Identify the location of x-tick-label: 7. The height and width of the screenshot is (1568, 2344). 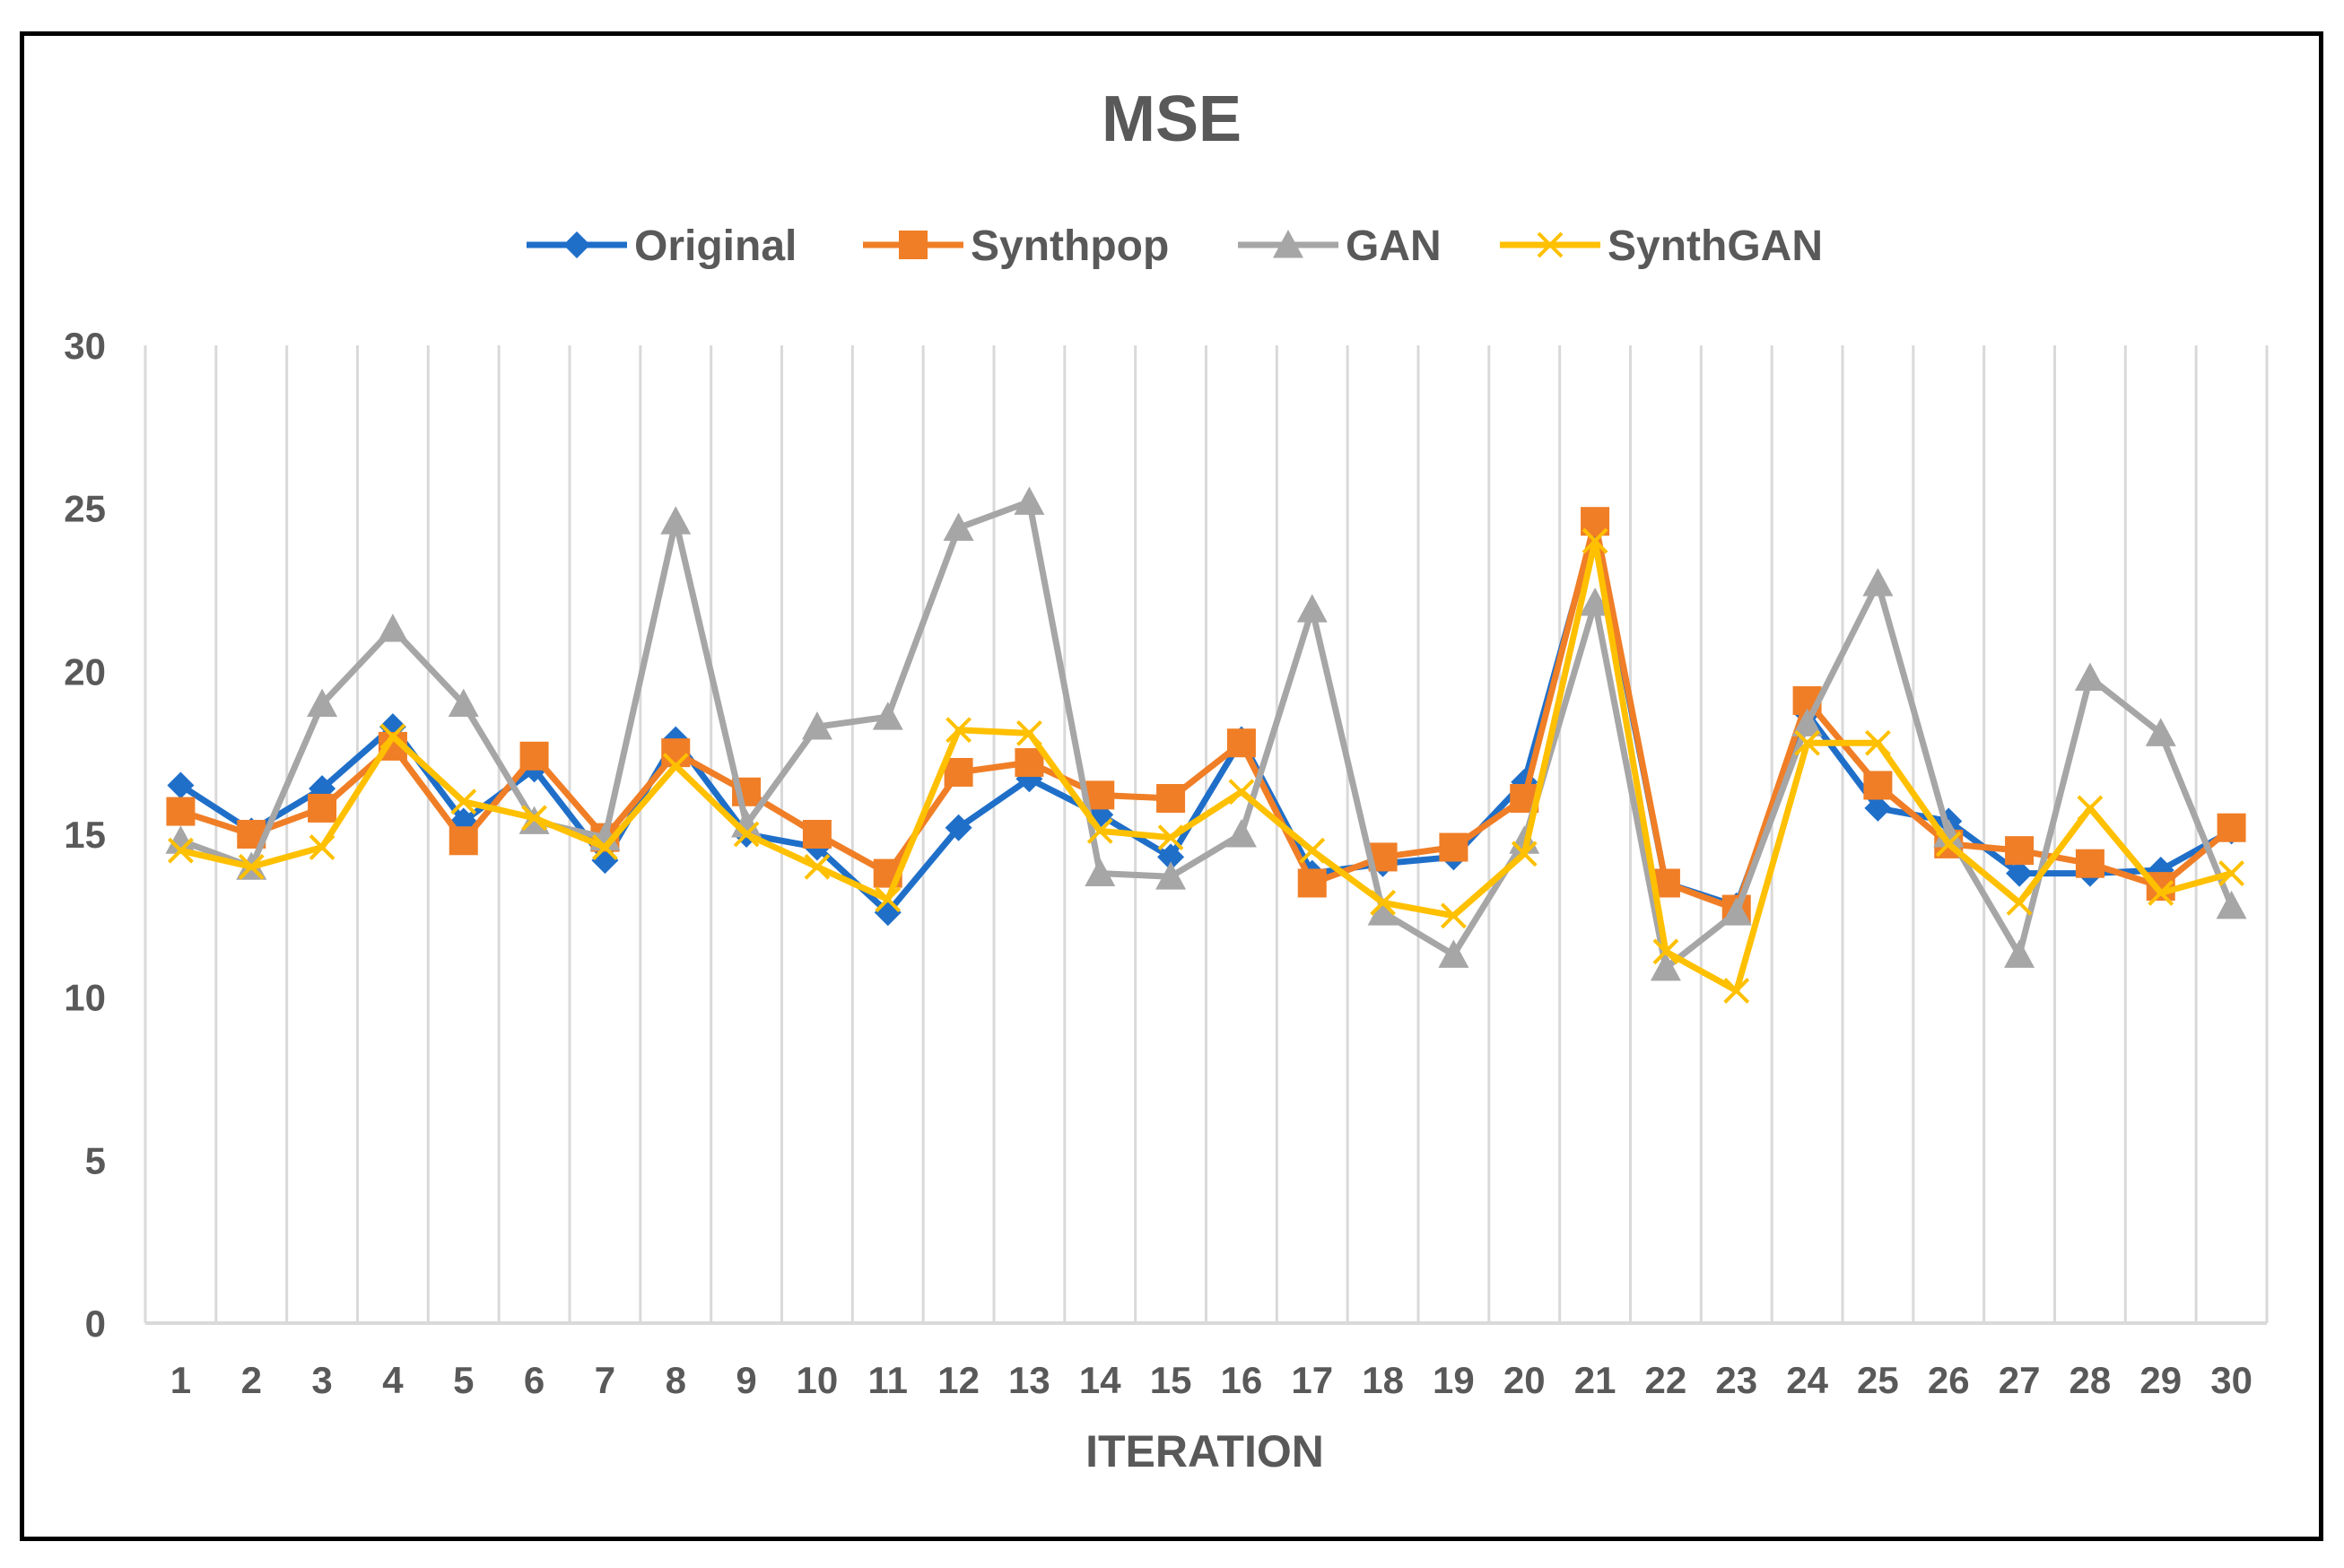
(605, 1380).